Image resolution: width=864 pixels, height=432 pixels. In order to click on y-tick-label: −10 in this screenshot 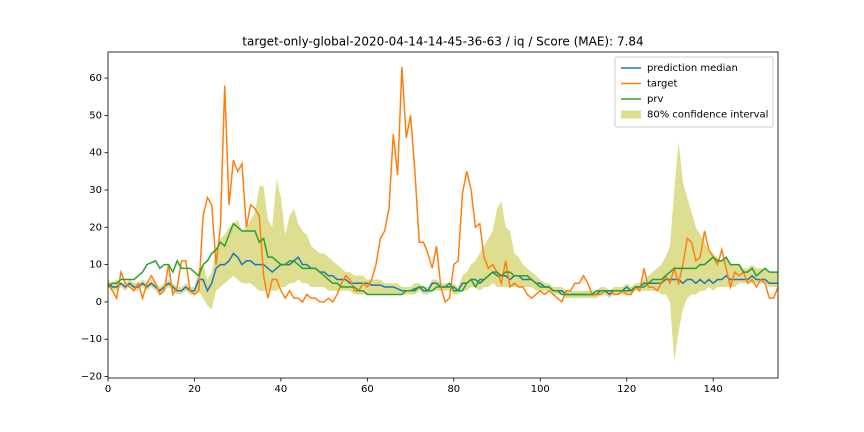, I will do `click(91, 339)`.